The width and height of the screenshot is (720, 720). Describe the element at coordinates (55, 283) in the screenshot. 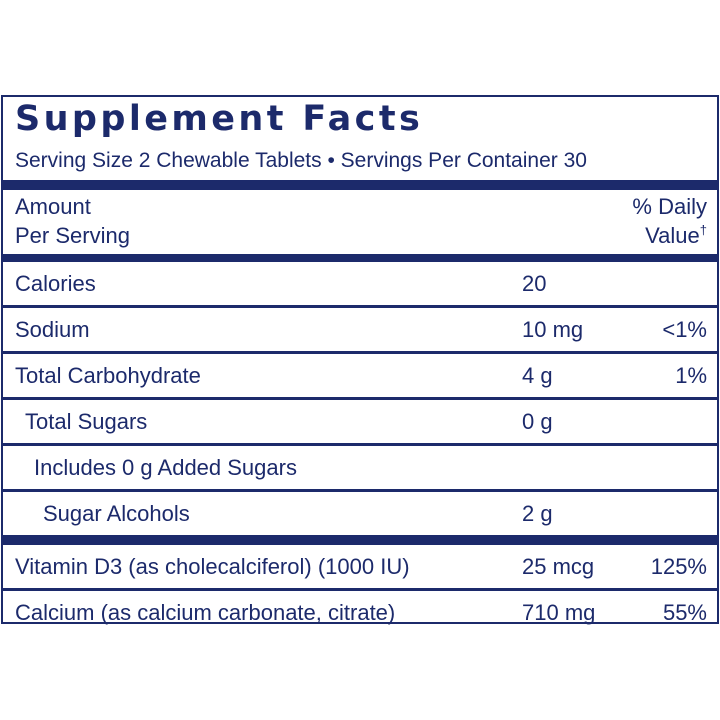

I see `nutrient-name: Calories` at that location.